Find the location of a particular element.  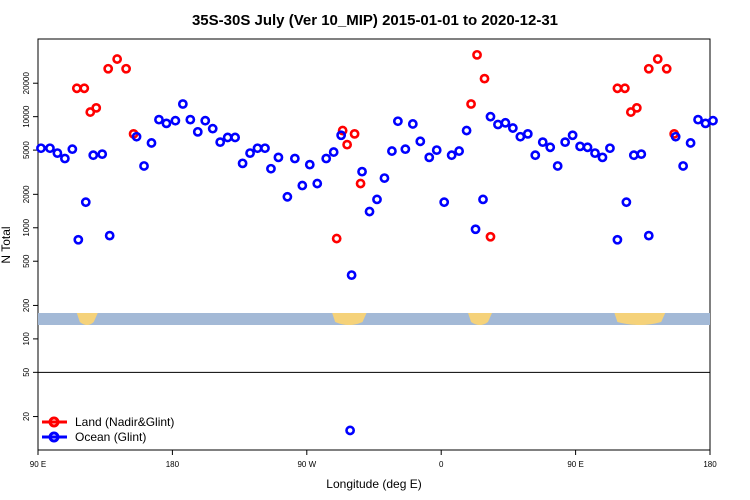

y-tick-label: 1000 is located at coordinates (26, 227).